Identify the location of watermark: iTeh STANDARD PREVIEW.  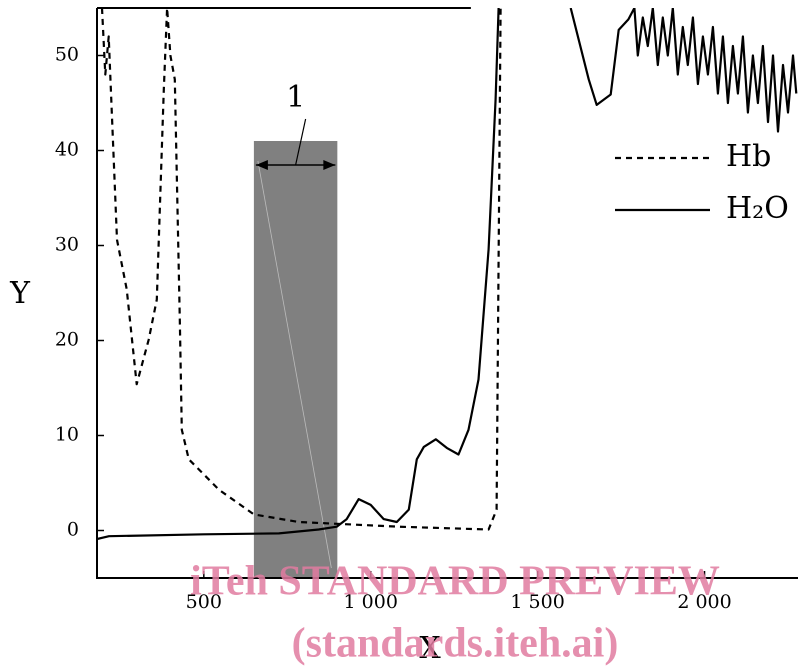
(455, 582).